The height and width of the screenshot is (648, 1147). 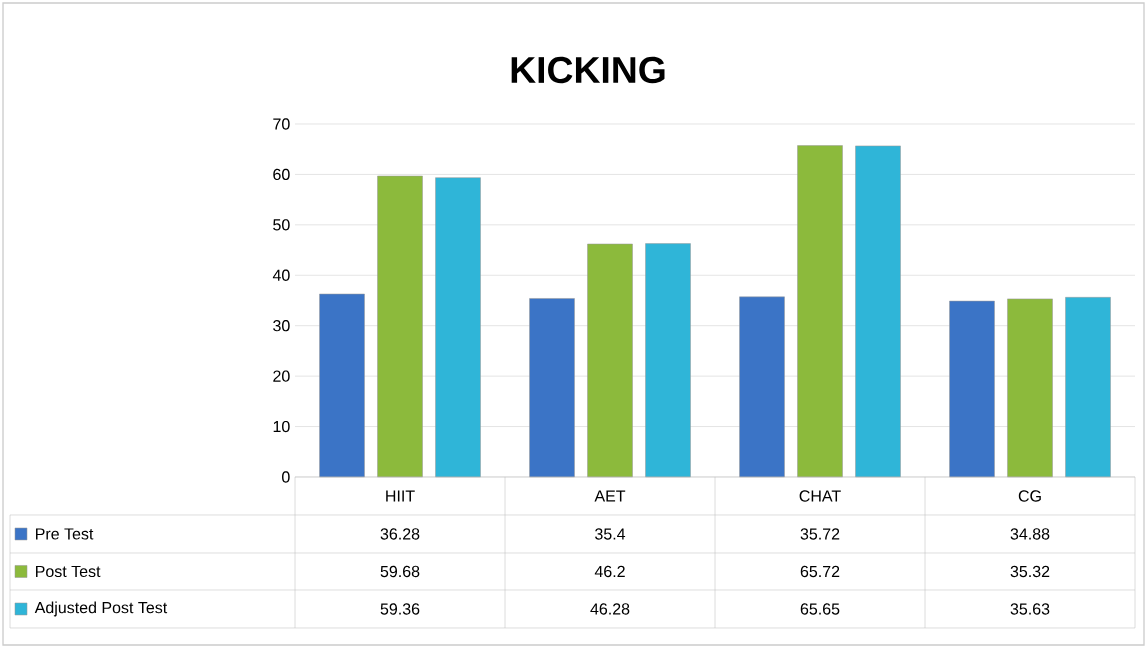 What do you see at coordinates (820, 496) in the screenshot?
I see `x-tick-label: CHAT` at bounding box center [820, 496].